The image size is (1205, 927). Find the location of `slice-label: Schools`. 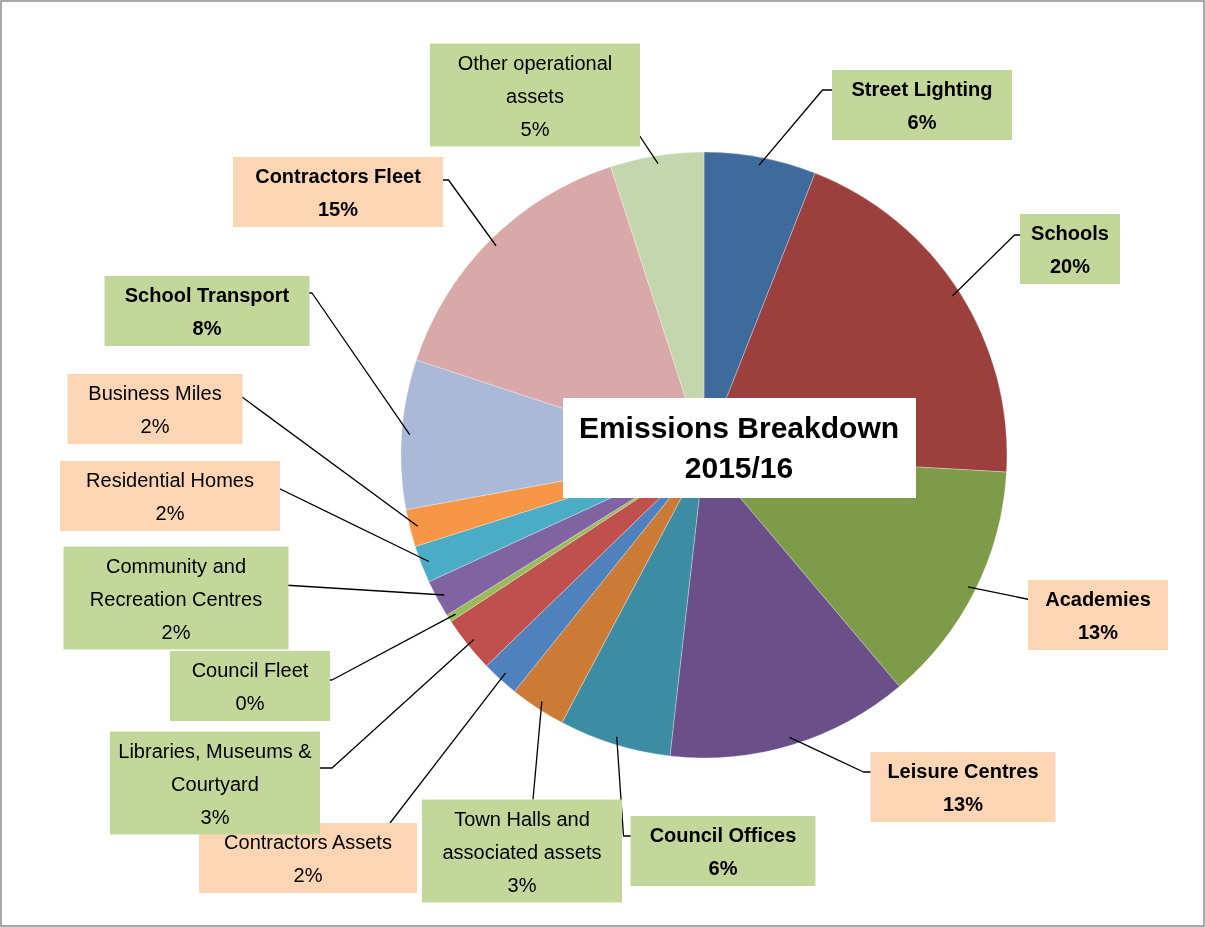

slice-label: Schools is located at coordinates (1070, 233).